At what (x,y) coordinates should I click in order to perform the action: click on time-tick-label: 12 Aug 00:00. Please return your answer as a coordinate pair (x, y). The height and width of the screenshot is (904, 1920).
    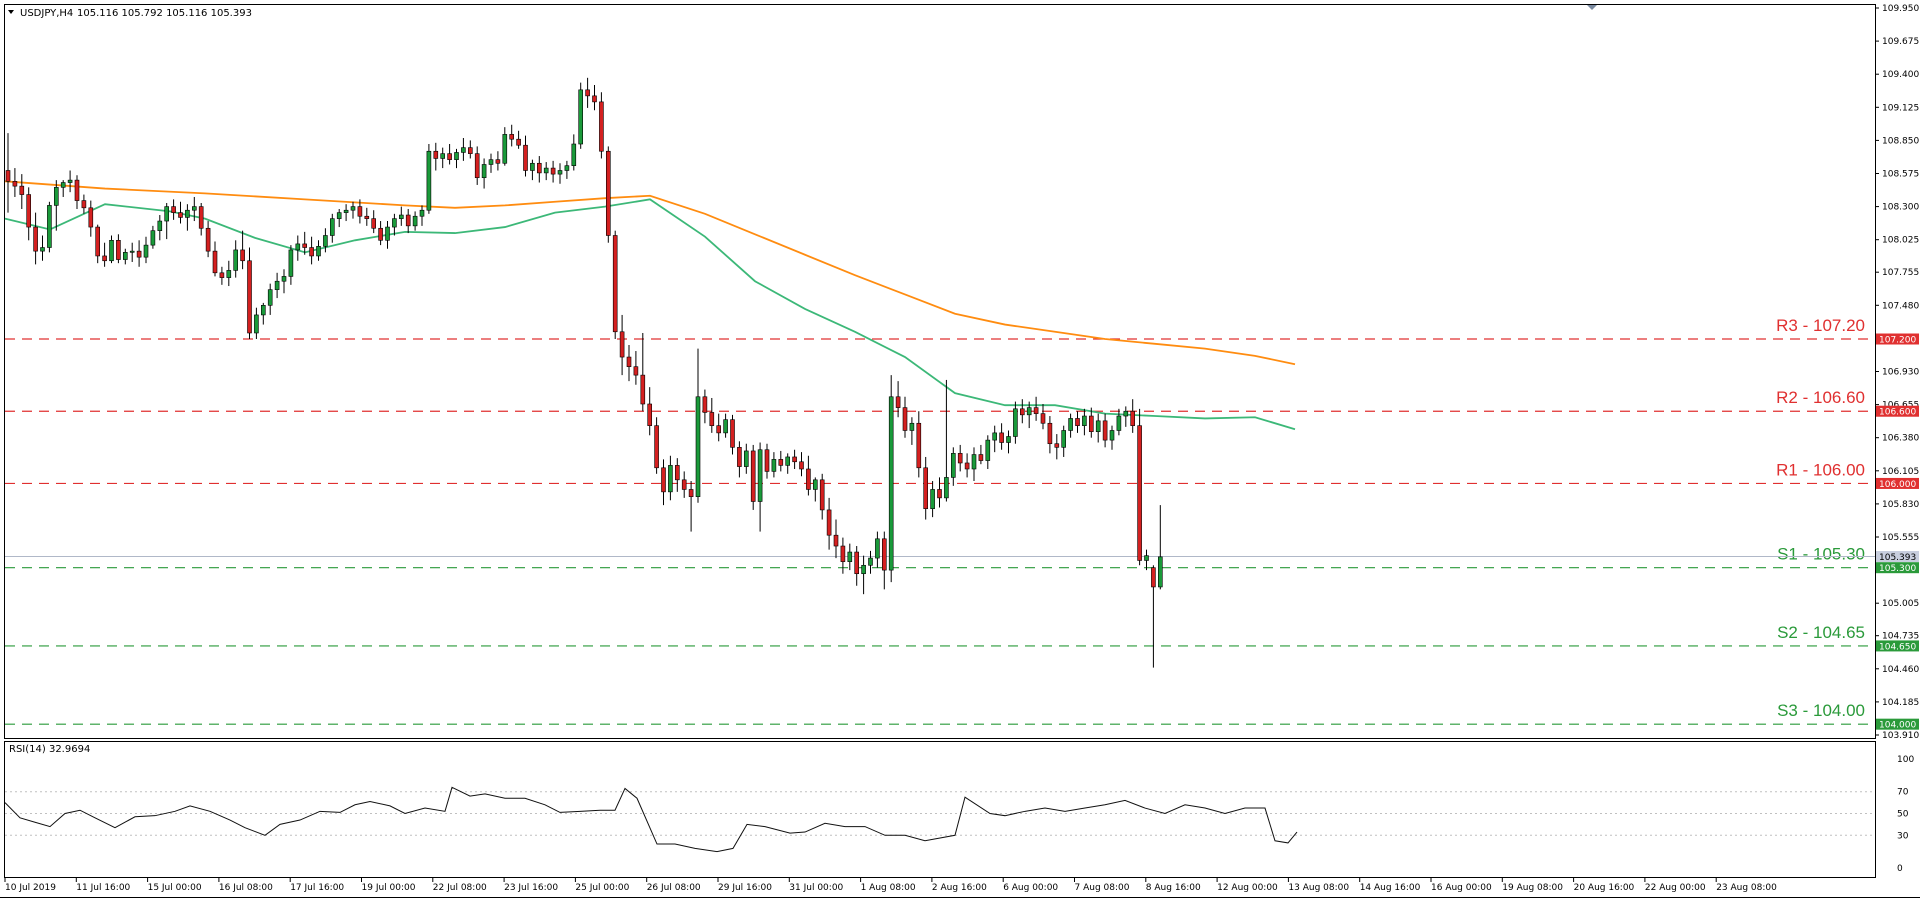
    Looking at the image, I should click on (1247, 888).